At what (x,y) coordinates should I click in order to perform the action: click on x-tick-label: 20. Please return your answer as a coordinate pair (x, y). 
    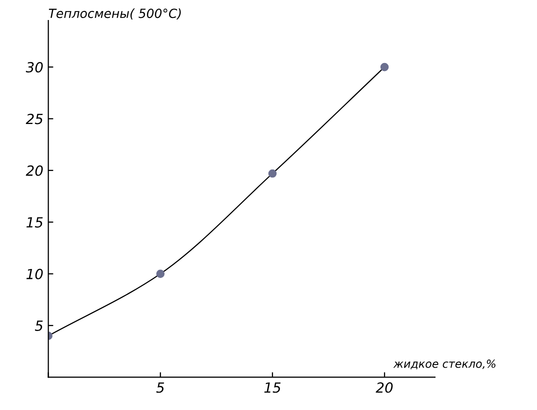
    Looking at the image, I should click on (384, 387).